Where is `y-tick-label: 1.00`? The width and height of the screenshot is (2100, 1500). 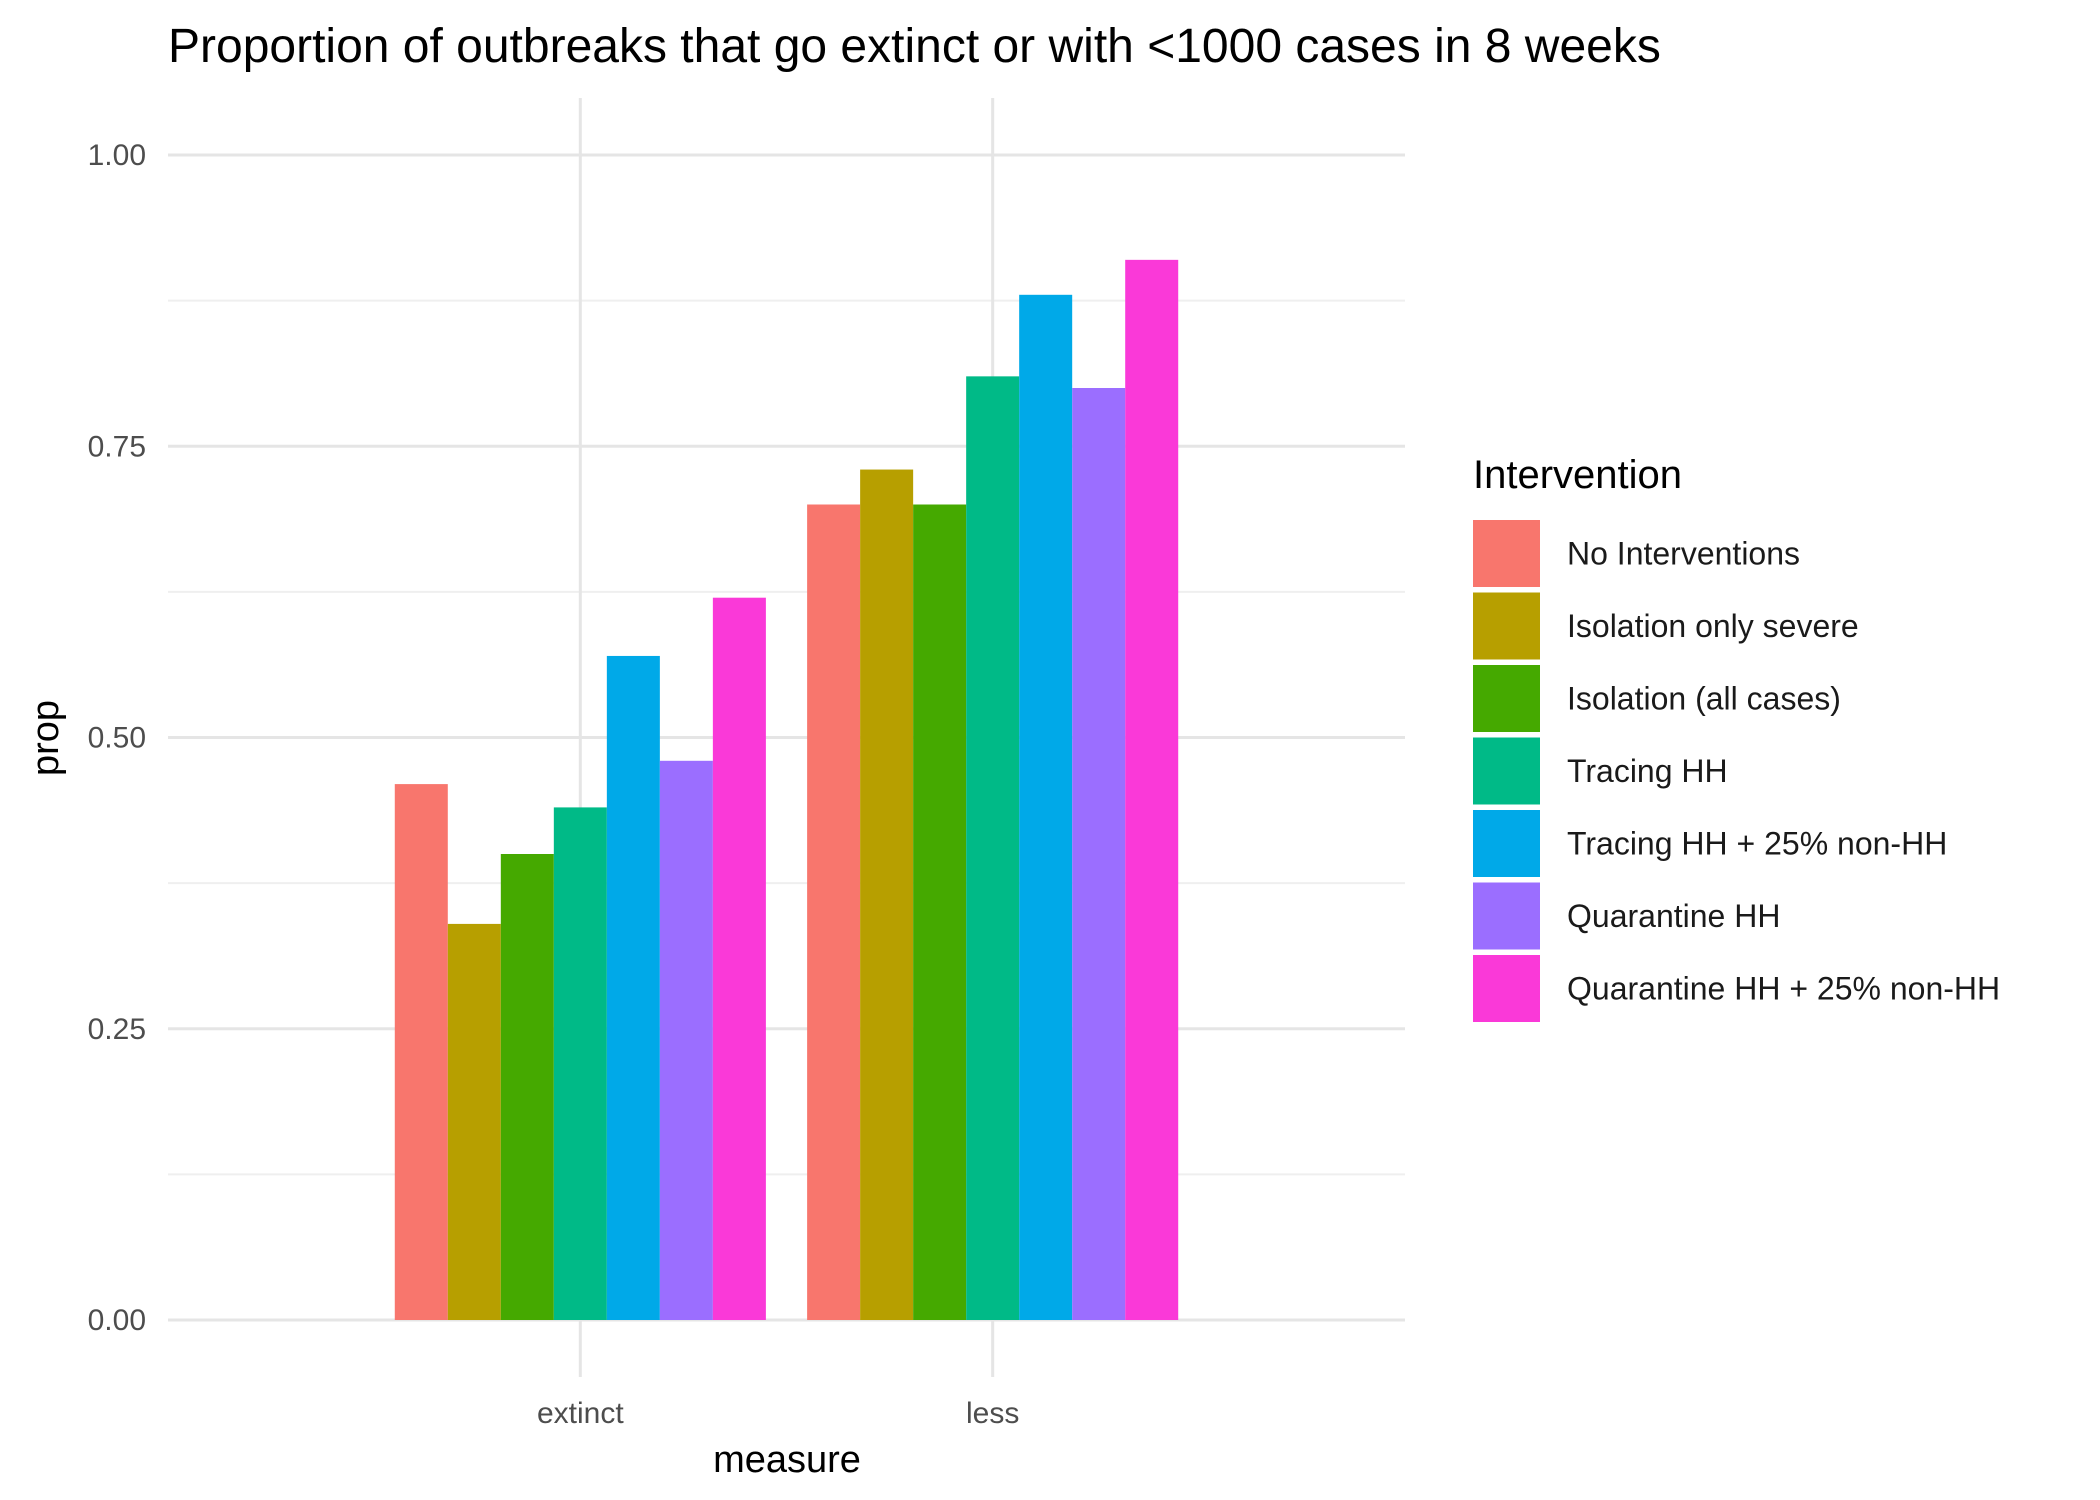 y-tick-label: 1.00 is located at coordinates (117, 155).